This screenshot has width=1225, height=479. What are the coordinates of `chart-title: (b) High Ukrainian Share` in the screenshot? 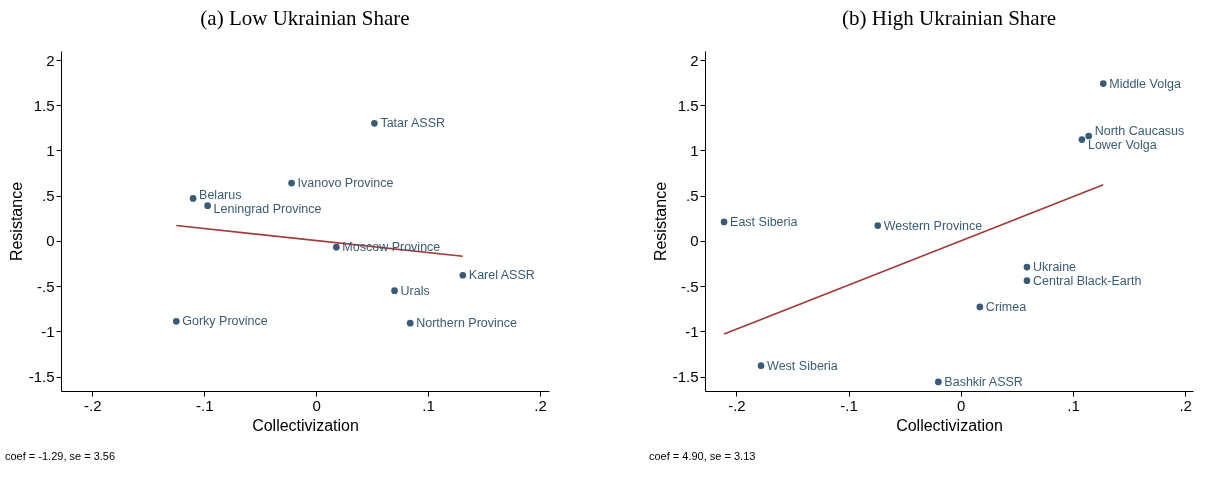 It's located at (949, 18).